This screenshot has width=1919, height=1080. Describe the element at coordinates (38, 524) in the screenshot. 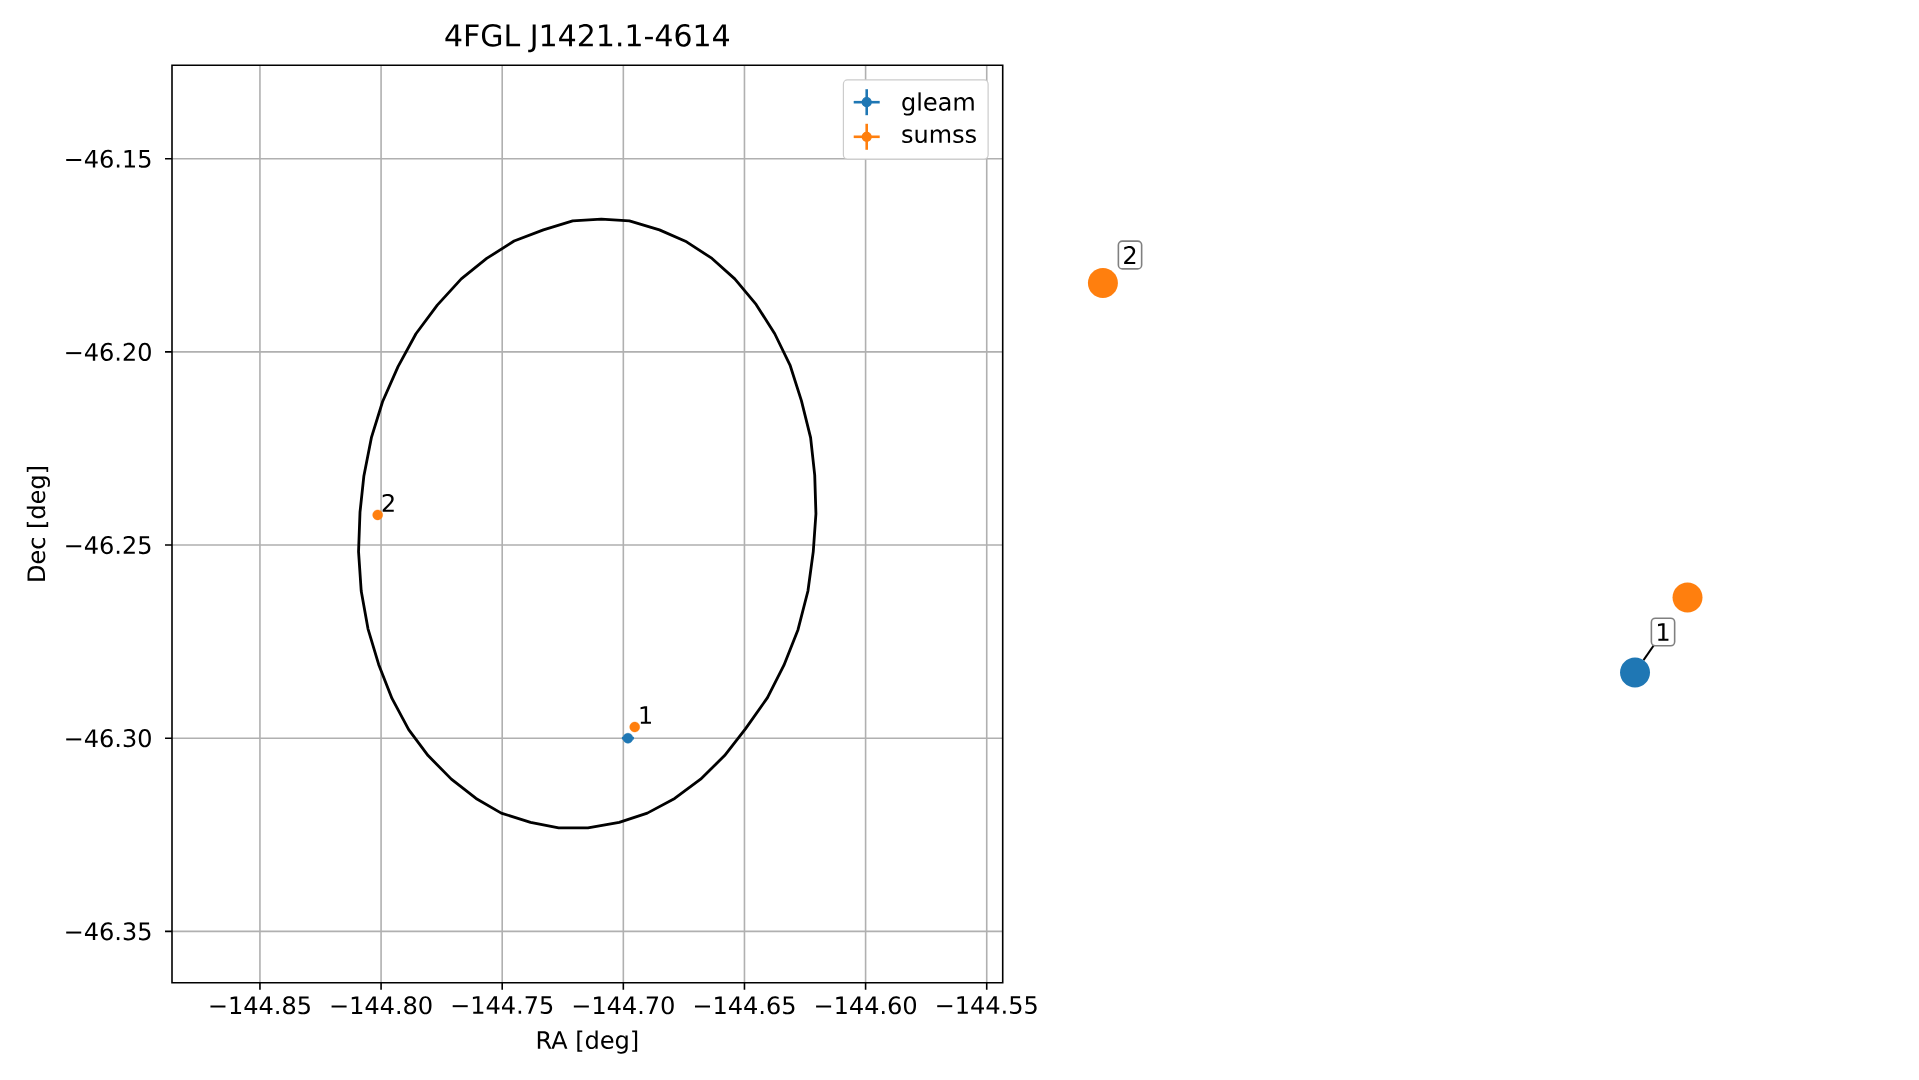

I see `y-axis-title: Dec [deg]` at that location.